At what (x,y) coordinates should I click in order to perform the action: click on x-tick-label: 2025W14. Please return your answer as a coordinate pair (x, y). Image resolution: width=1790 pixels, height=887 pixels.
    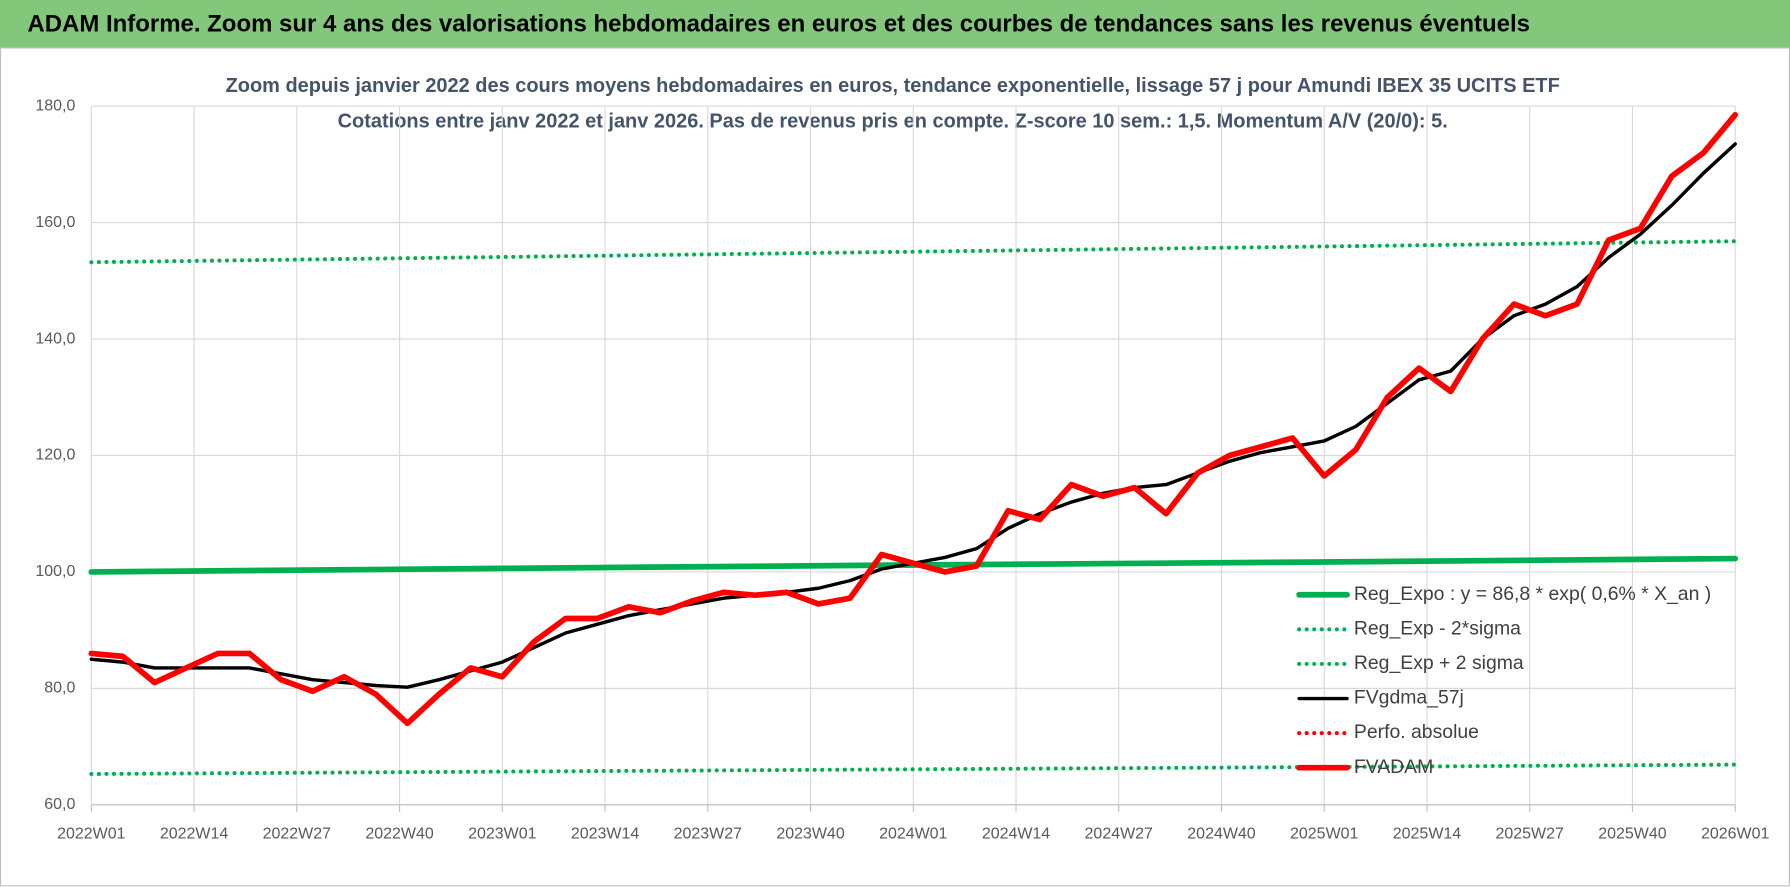
    Looking at the image, I should click on (1427, 834).